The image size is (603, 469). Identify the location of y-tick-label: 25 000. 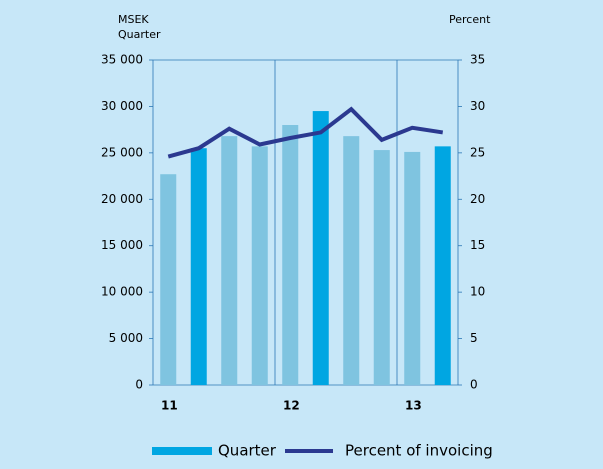
(122, 152).